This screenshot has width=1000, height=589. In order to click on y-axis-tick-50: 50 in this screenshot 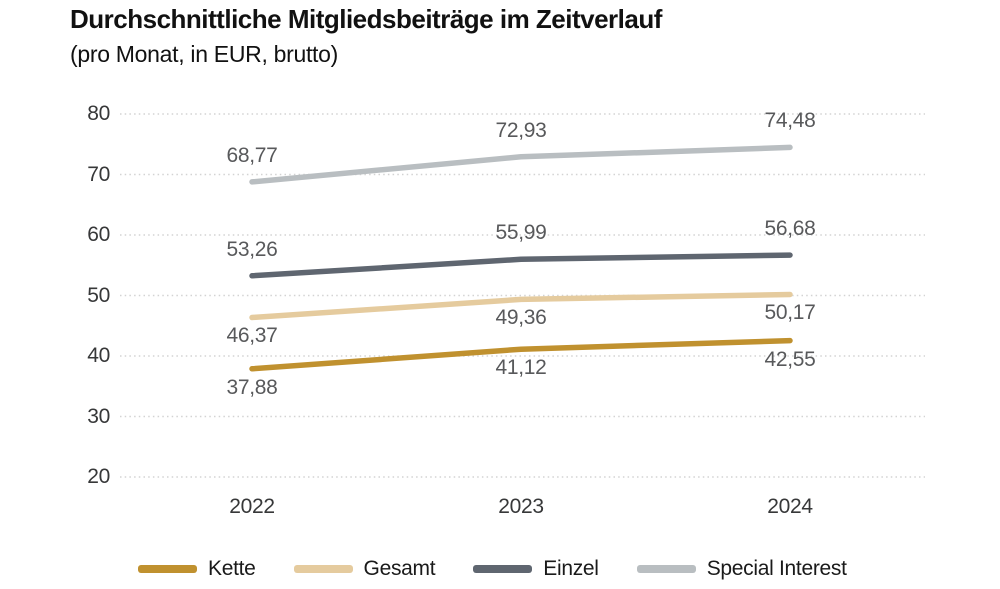, I will do `click(98, 295)`.